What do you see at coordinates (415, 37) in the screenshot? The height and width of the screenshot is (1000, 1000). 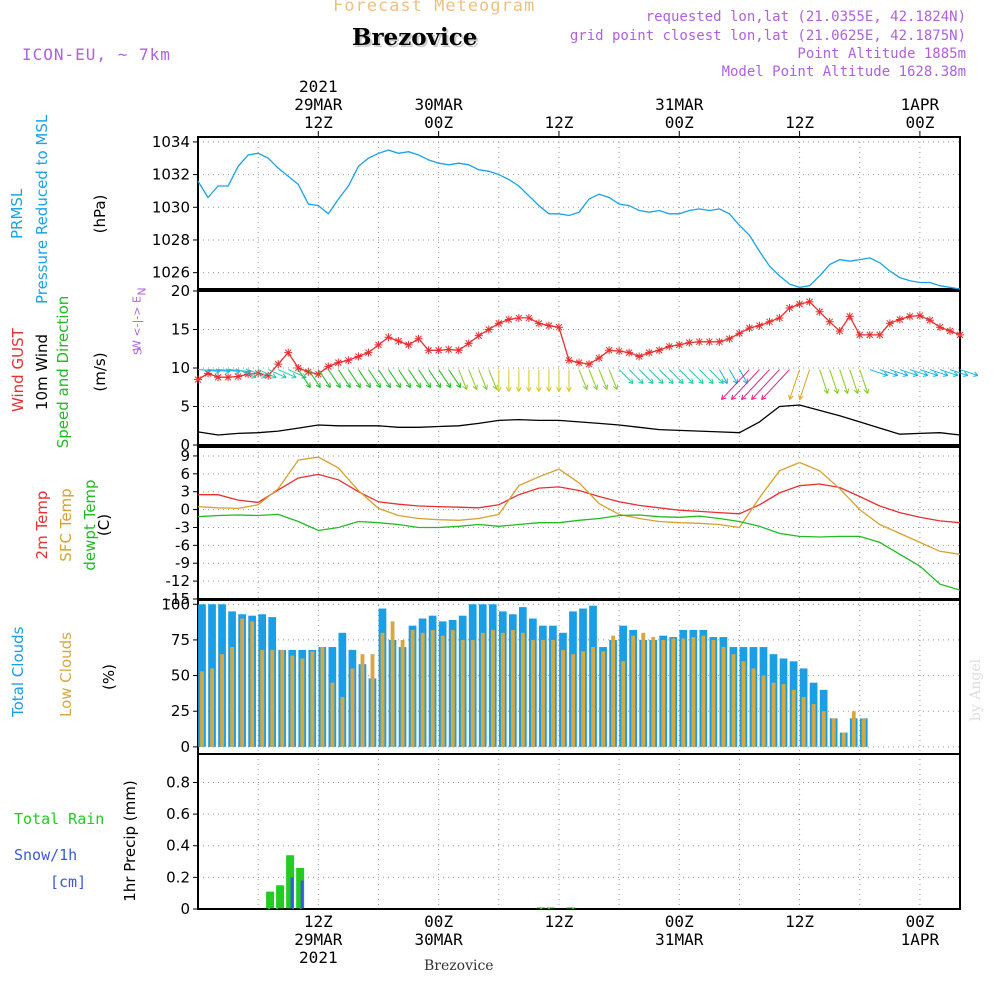 I see `location-title: Brezovice` at bounding box center [415, 37].